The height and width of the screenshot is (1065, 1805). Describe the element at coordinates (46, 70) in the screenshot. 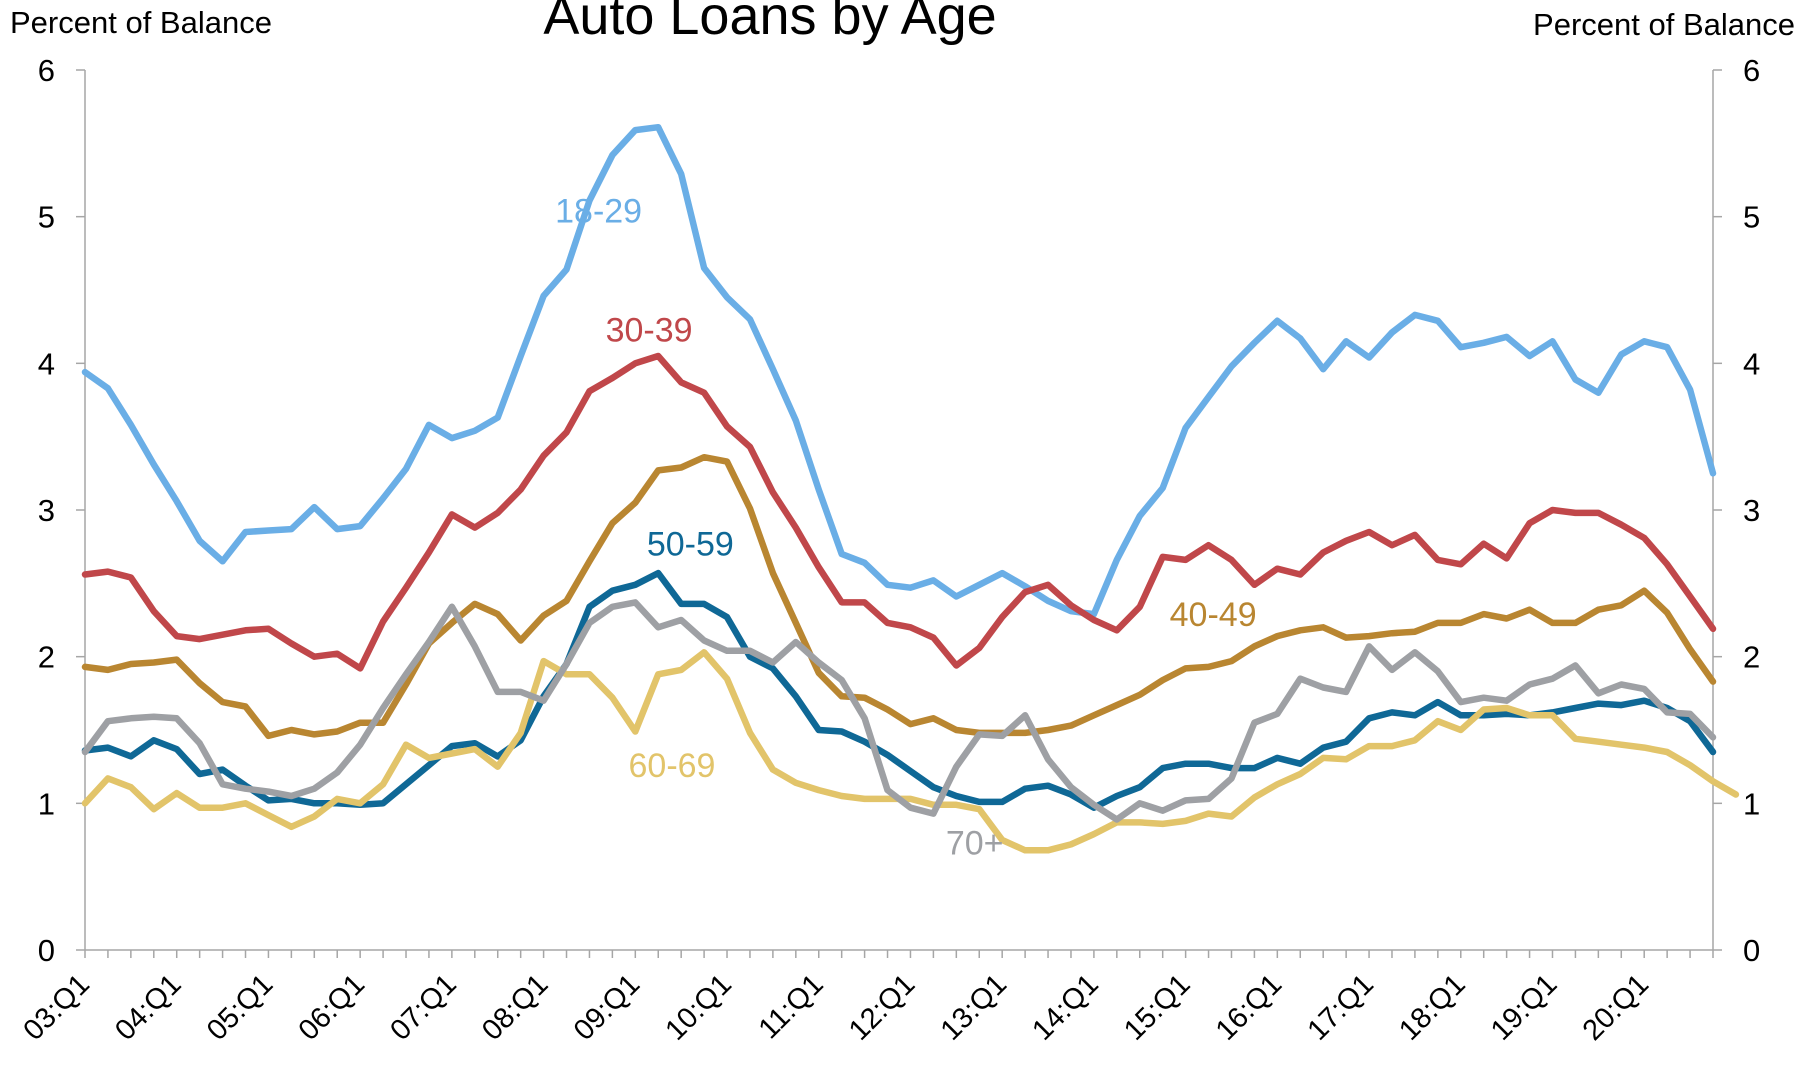

I see `y-tick-label-left: 6` at that location.